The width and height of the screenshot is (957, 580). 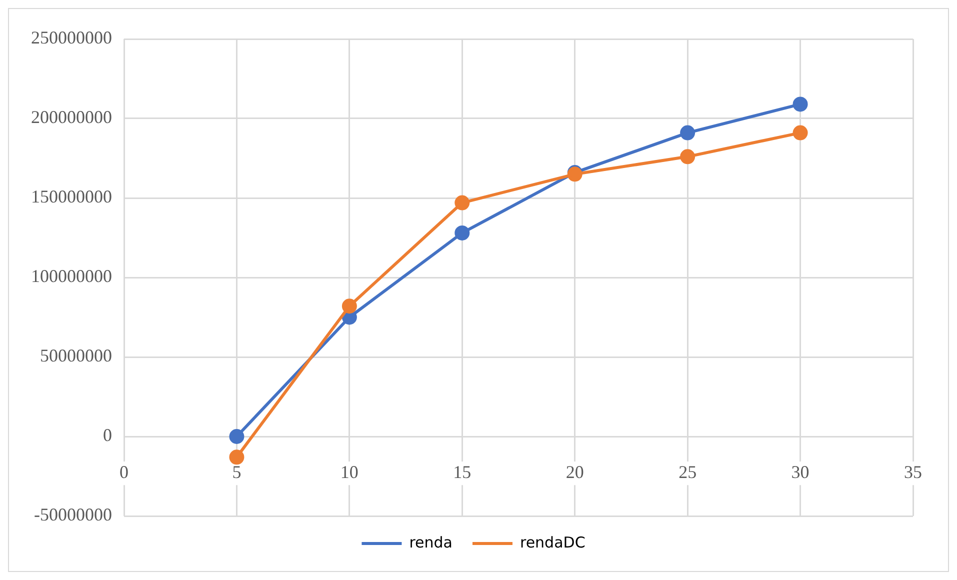 What do you see at coordinates (71, 117) in the screenshot?
I see `y-tick-label: 200000000` at bounding box center [71, 117].